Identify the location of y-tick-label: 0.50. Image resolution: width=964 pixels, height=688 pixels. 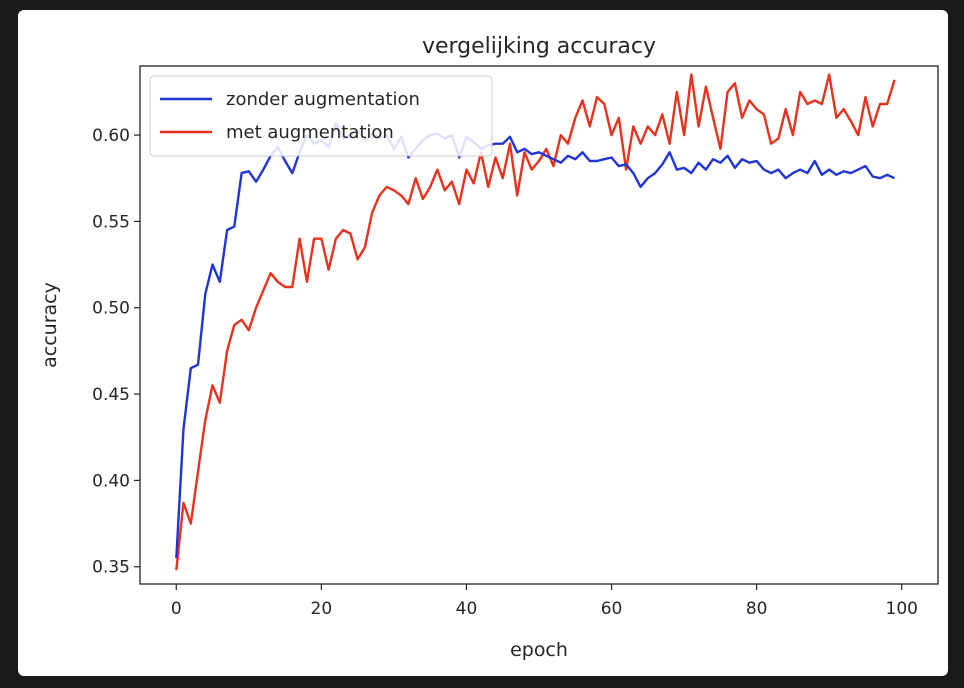
(111, 309).